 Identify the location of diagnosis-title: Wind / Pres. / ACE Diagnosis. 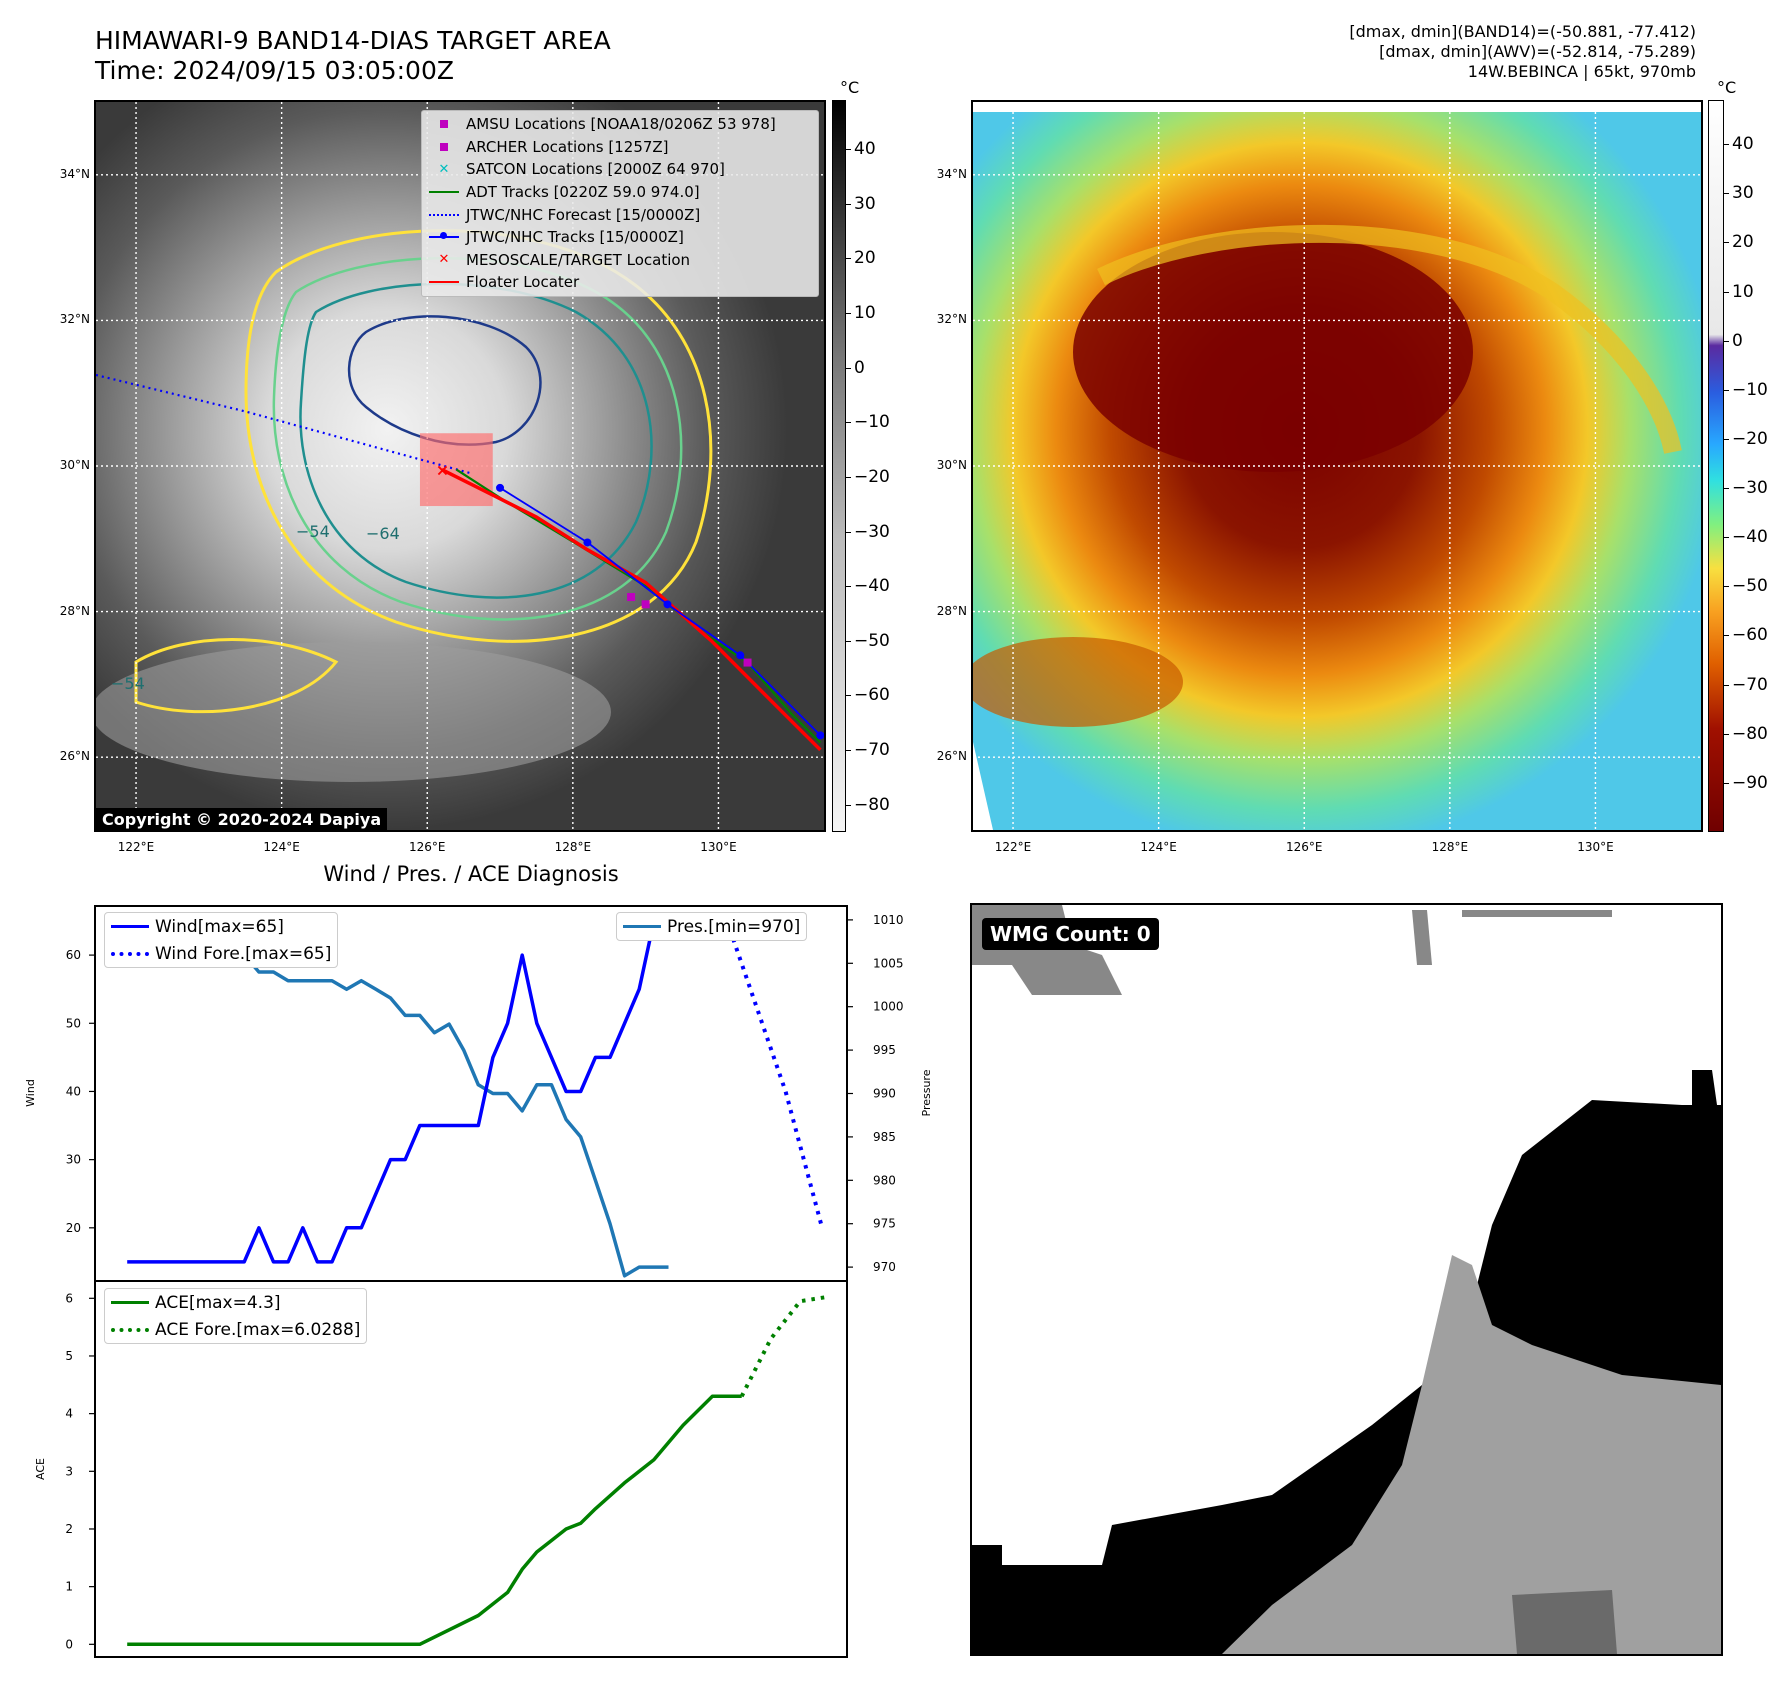
(471, 874).